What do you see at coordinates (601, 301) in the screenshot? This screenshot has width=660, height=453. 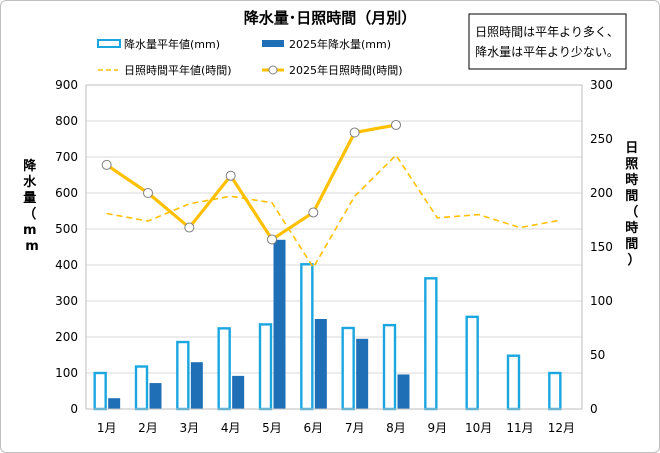 I see `y-right-tick-label: 100` at bounding box center [601, 301].